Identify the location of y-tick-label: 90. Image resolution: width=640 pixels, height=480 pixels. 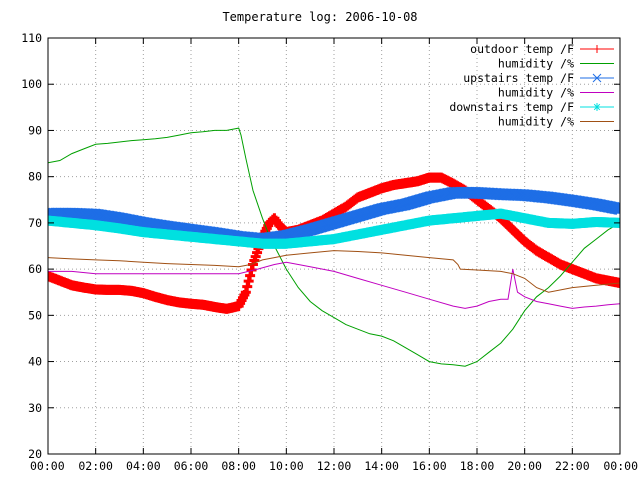
(35, 130).